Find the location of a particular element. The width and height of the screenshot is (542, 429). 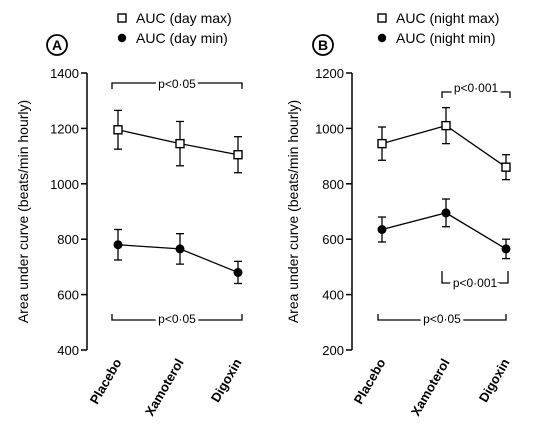

legend-label: AUC (night max) is located at coordinates (447, 18).